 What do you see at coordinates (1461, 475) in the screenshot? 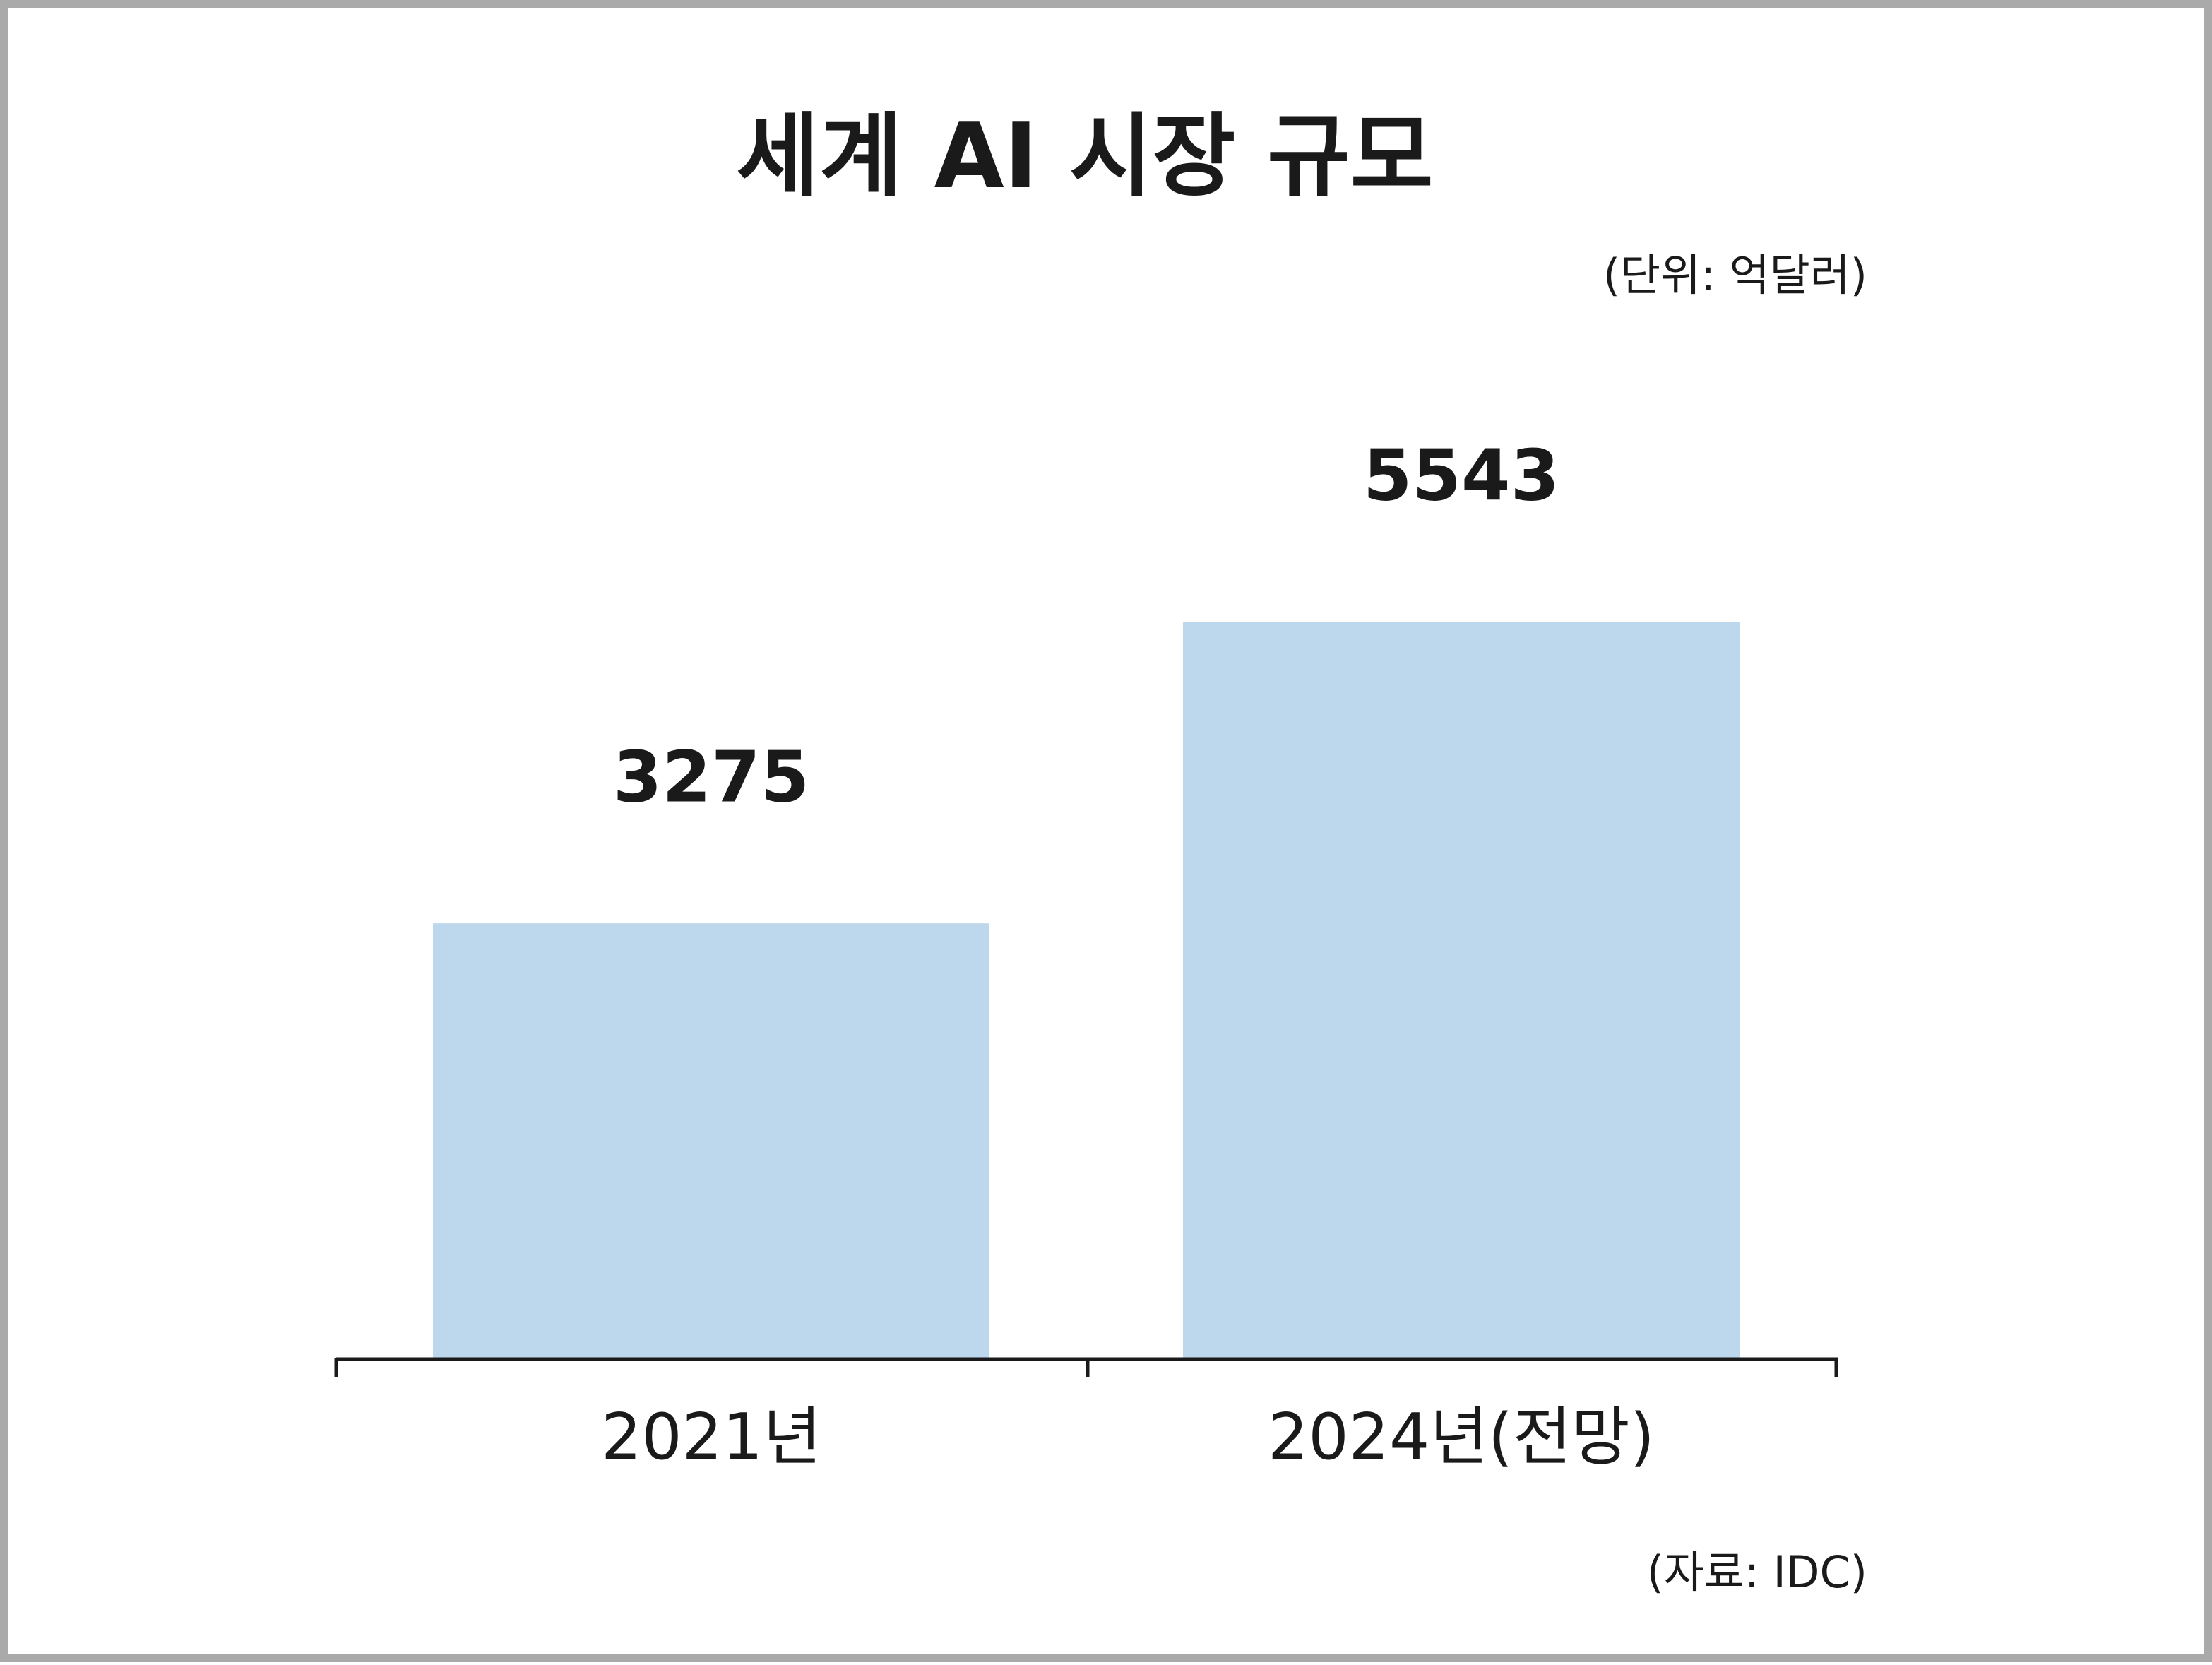
I see `value-label: 5543` at bounding box center [1461, 475].